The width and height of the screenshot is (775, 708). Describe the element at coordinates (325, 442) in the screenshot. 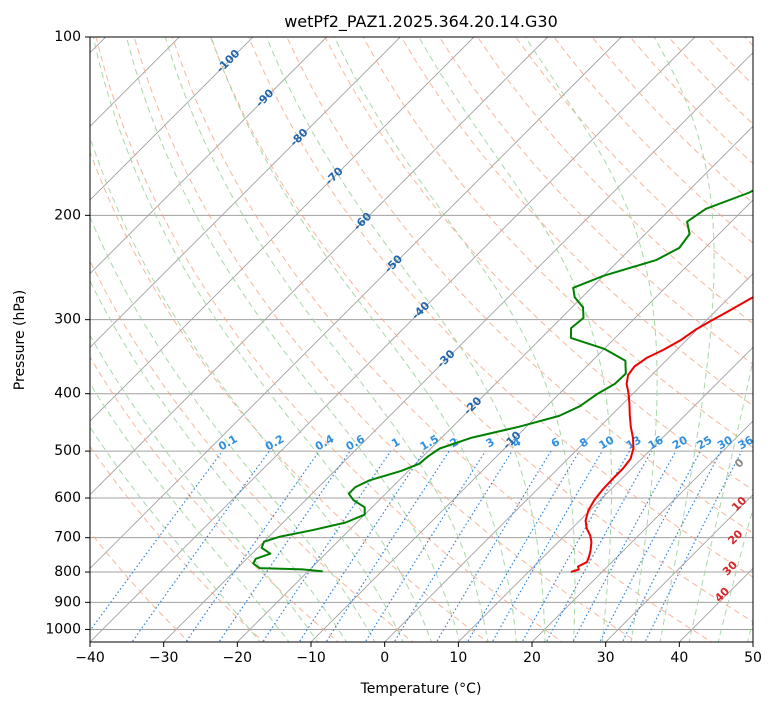

I see `mixing-ratio-label: 0.4` at that location.